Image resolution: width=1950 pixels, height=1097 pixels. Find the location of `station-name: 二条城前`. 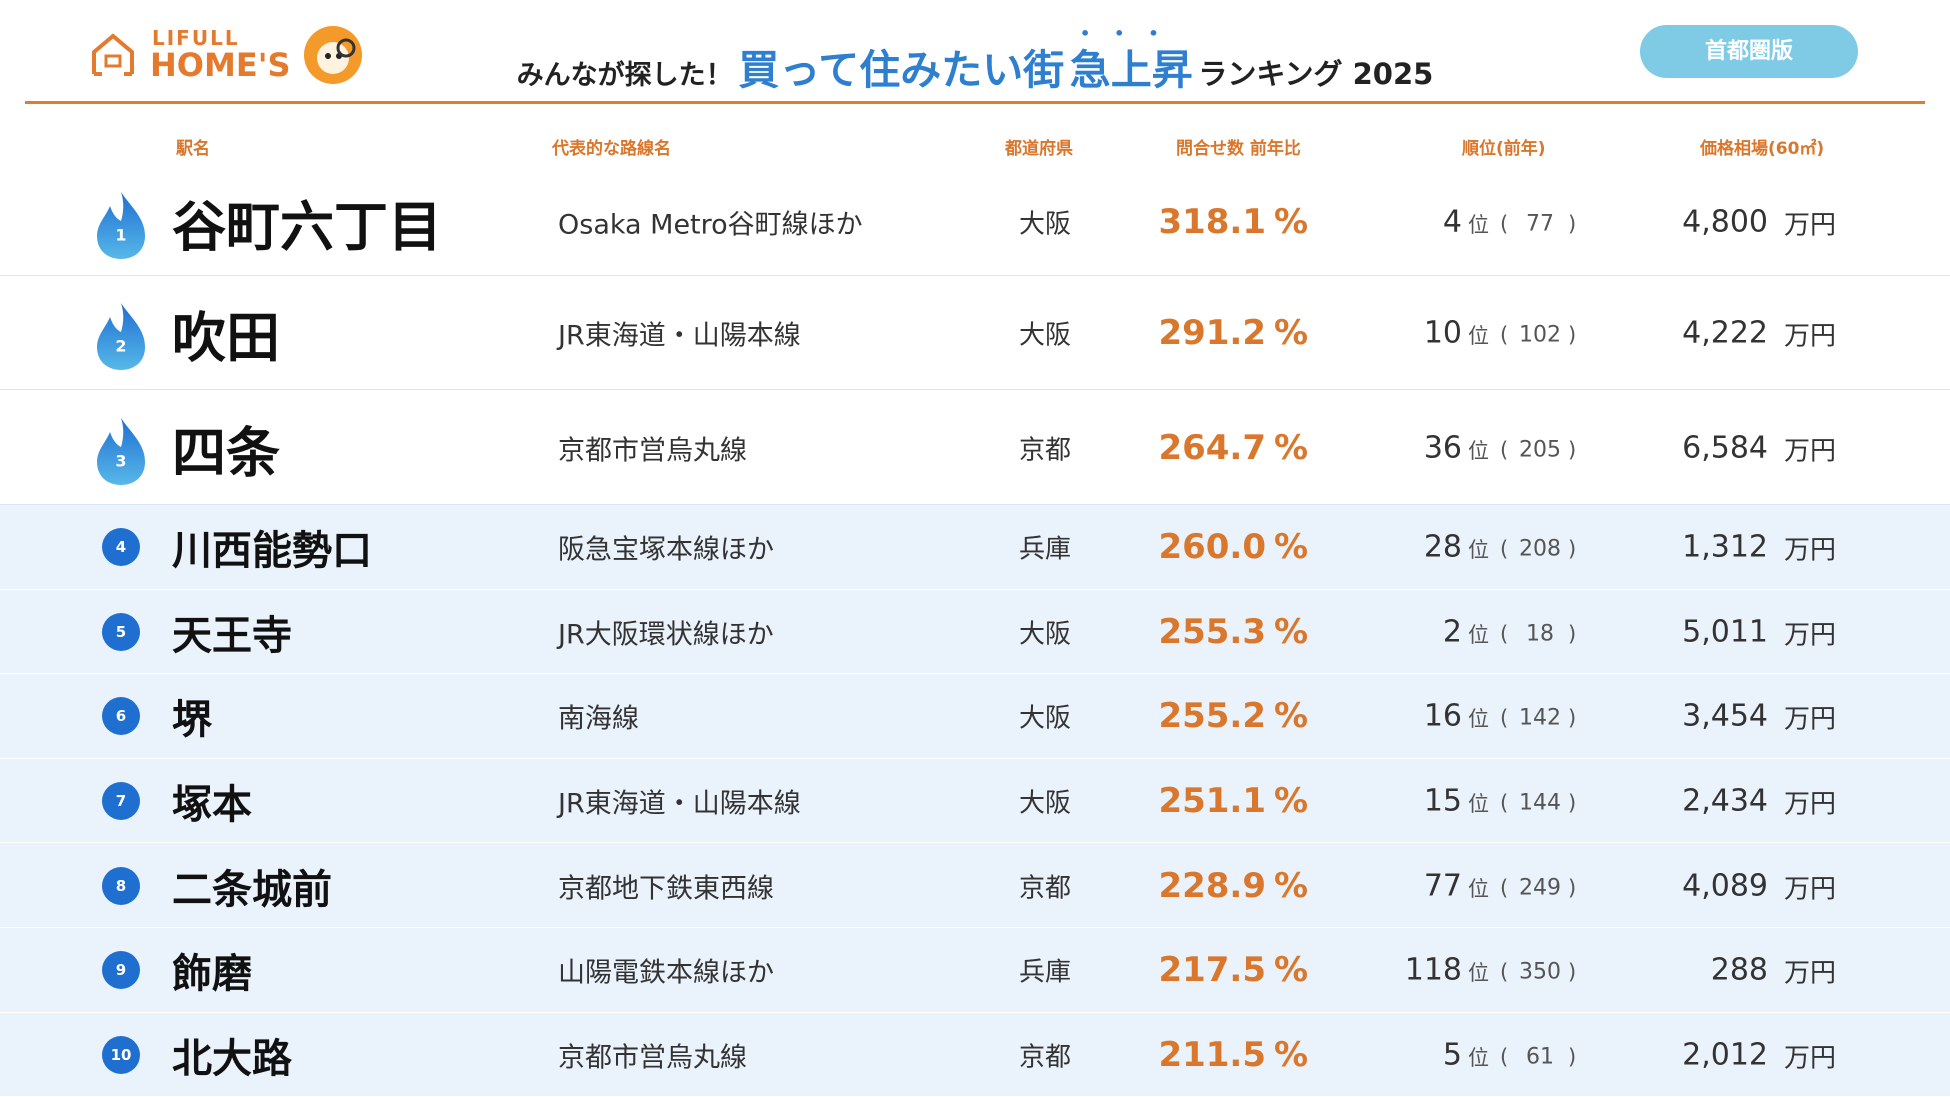

station-name: 二条城前 is located at coordinates (252, 889).